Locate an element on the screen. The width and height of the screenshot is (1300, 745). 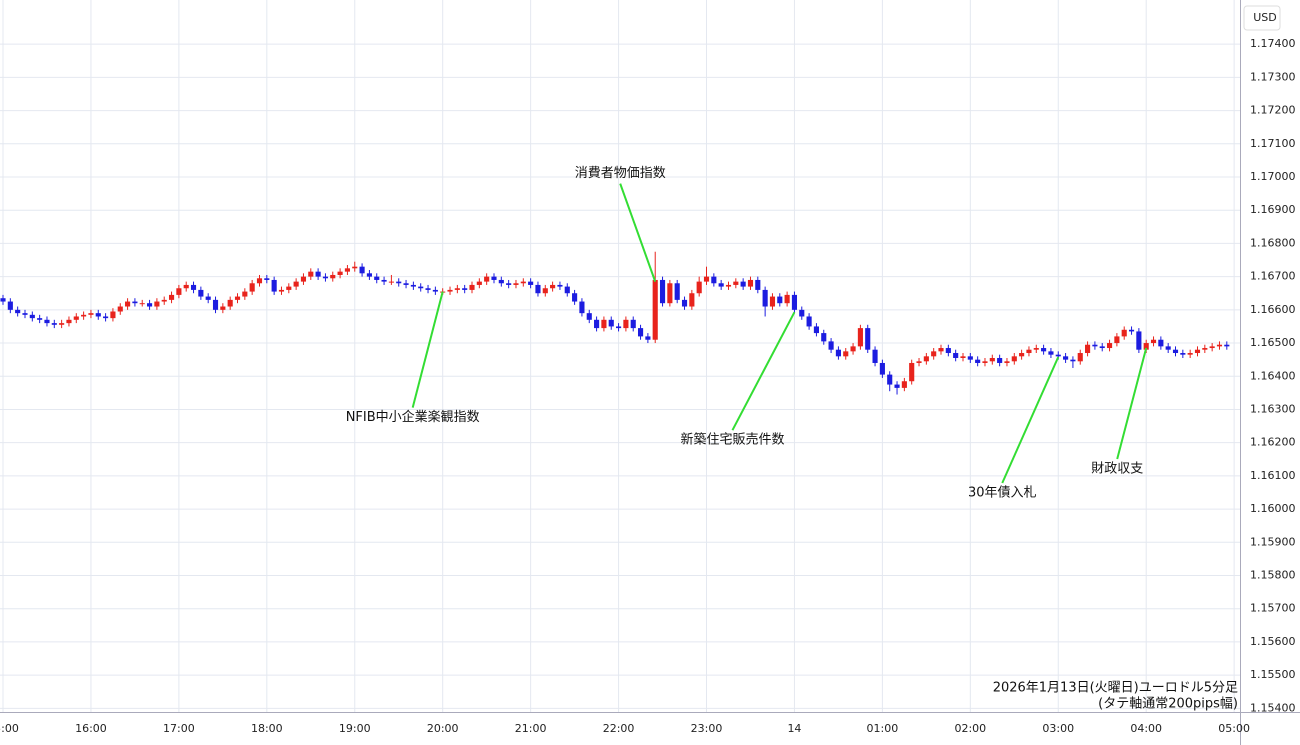
currency-label: USD is located at coordinates (1265, 17).